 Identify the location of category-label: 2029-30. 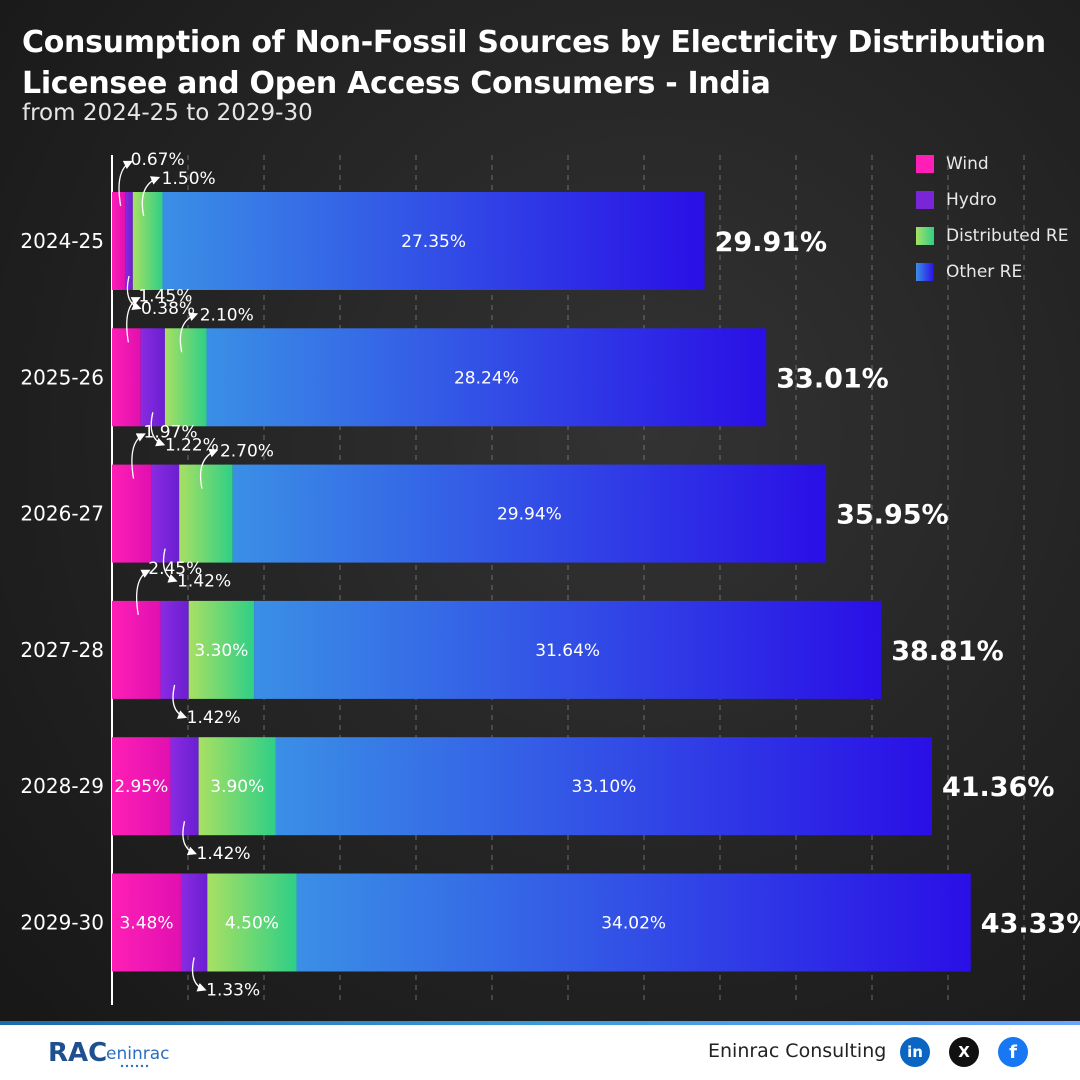
(62, 923).